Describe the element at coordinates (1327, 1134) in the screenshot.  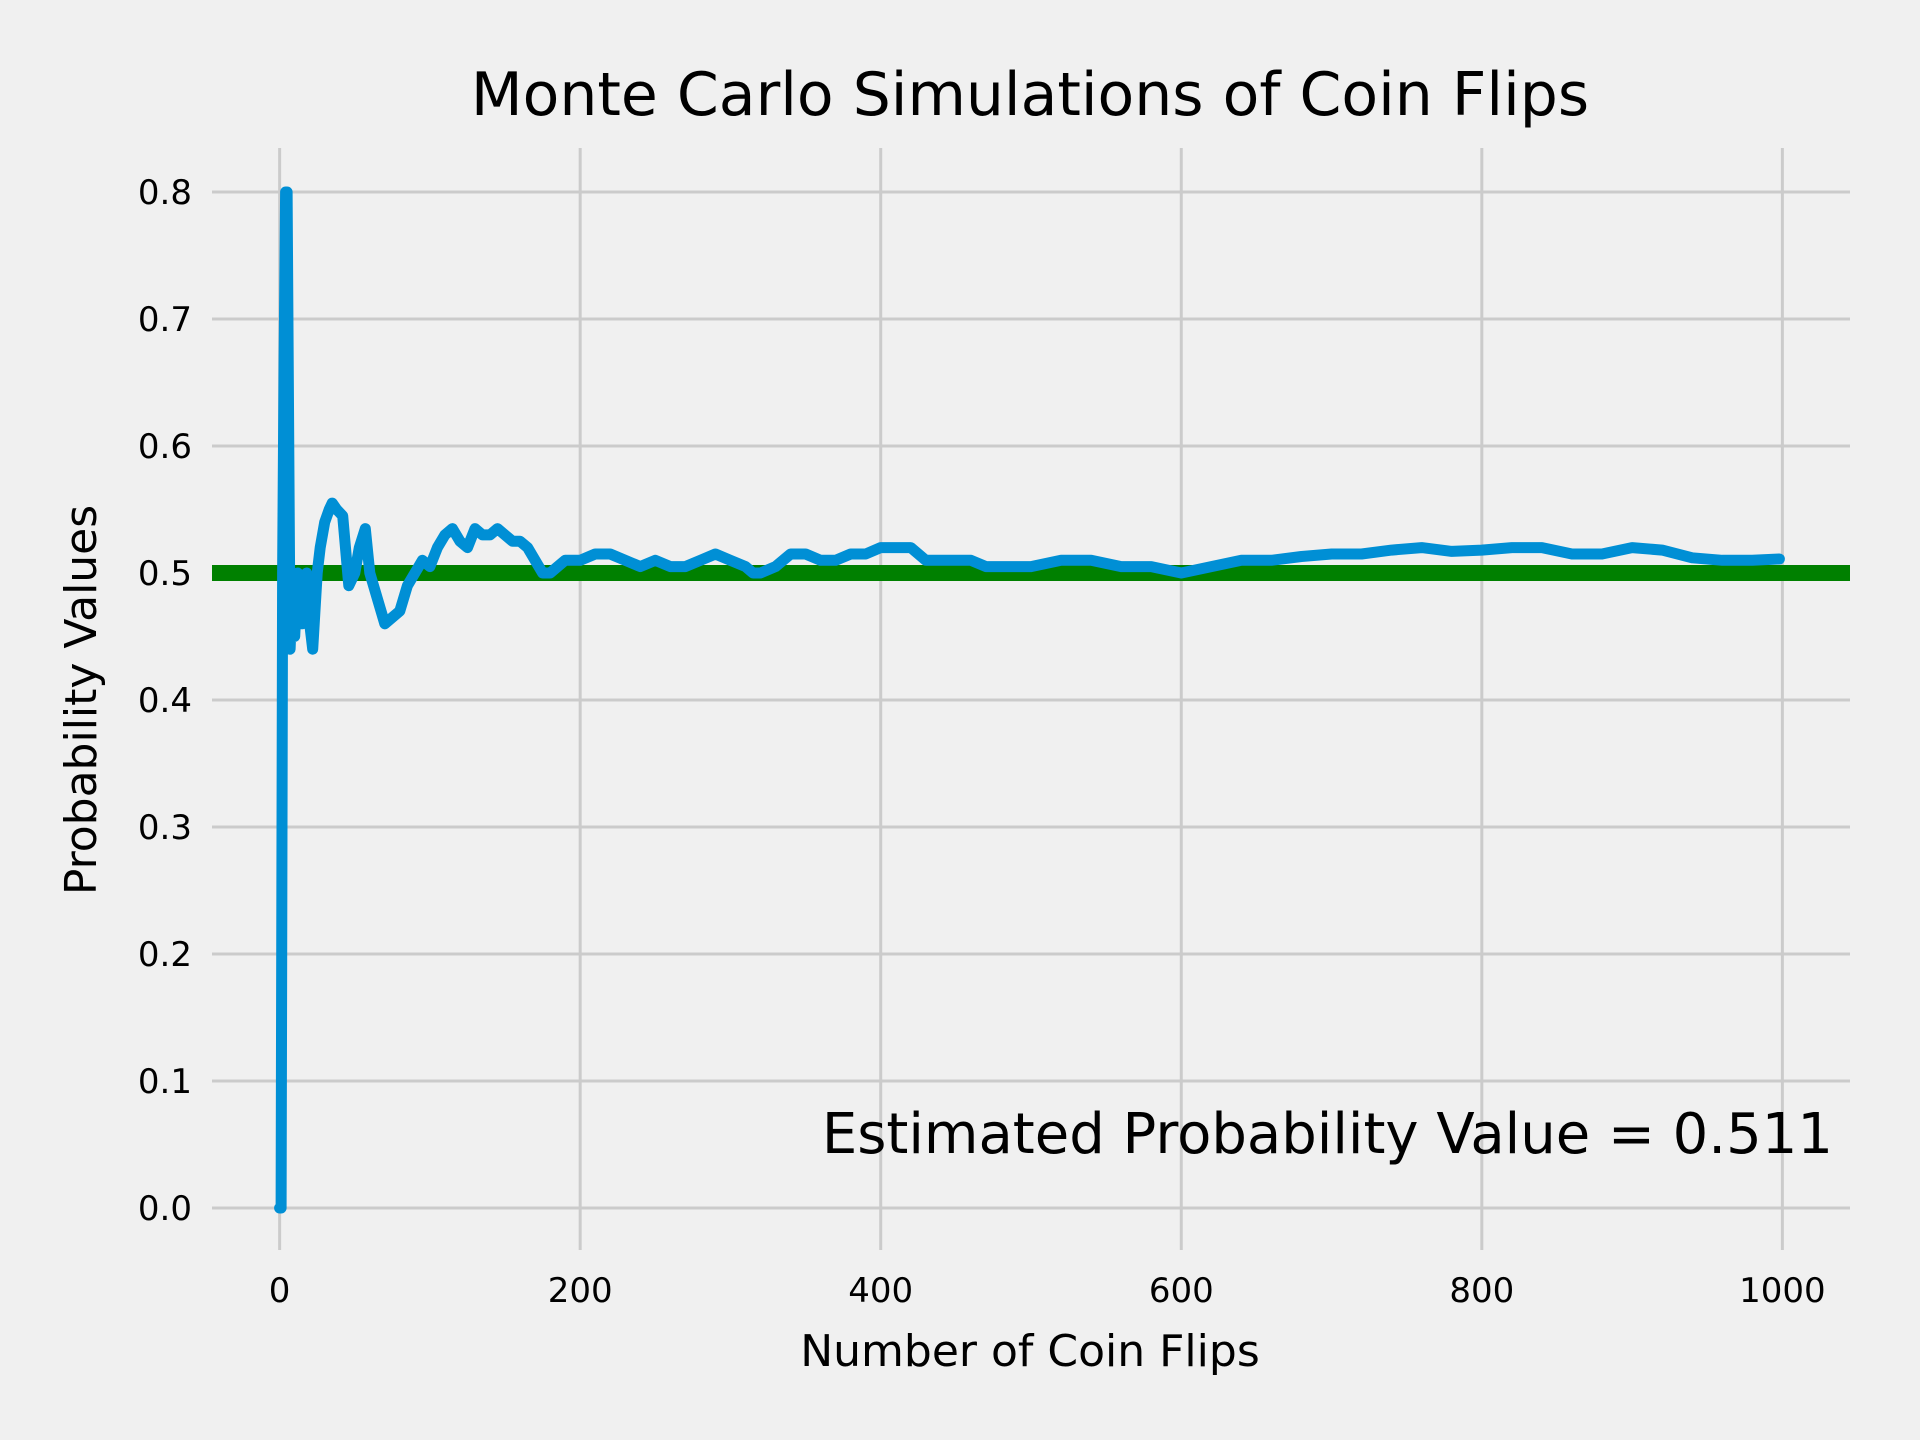
I see `estimate-annotation: Estimated Probability Value = 0.511` at that location.